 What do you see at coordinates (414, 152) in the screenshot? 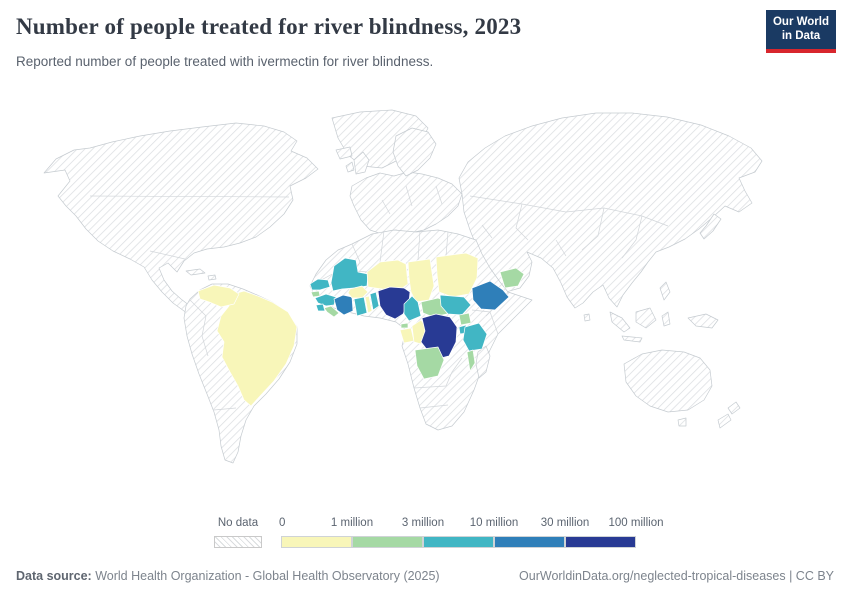
I see `landmass-scandinavia` at bounding box center [414, 152].